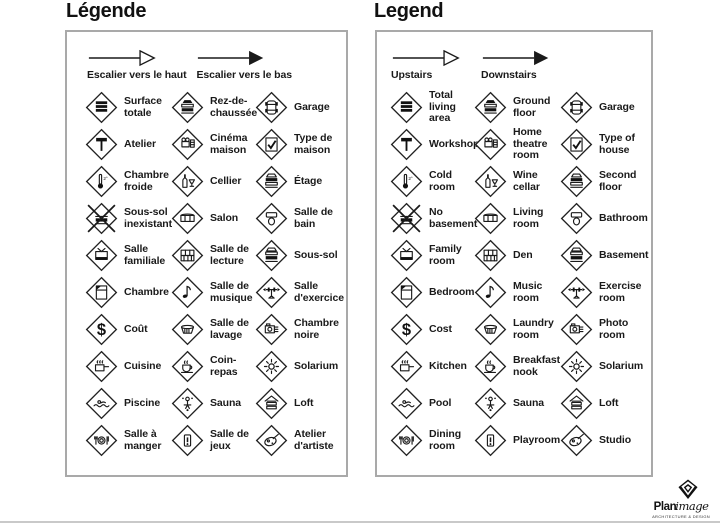 This screenshot has height=523, width=720. I want to click on legend-item: Chambre noire, so click(297, 329).